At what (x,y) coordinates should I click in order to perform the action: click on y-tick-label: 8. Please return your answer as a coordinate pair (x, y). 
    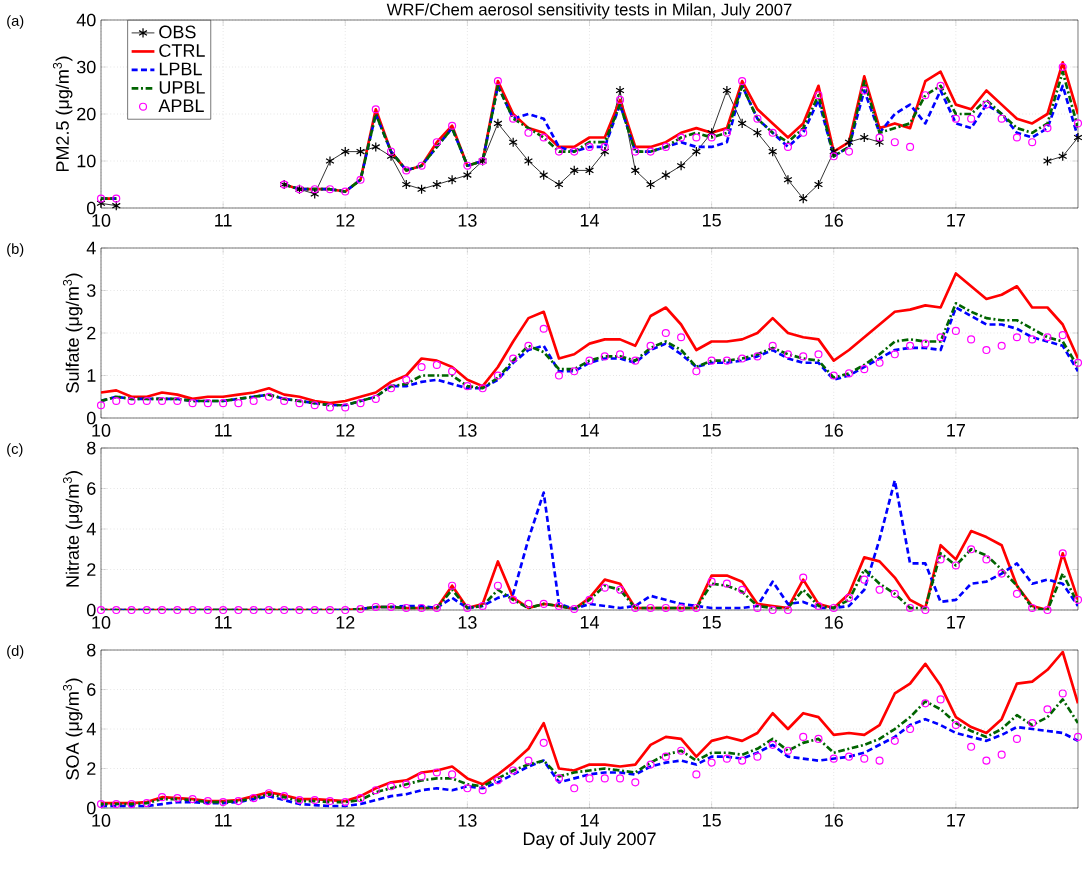
    Looking at the image, I should click on (91, 650).